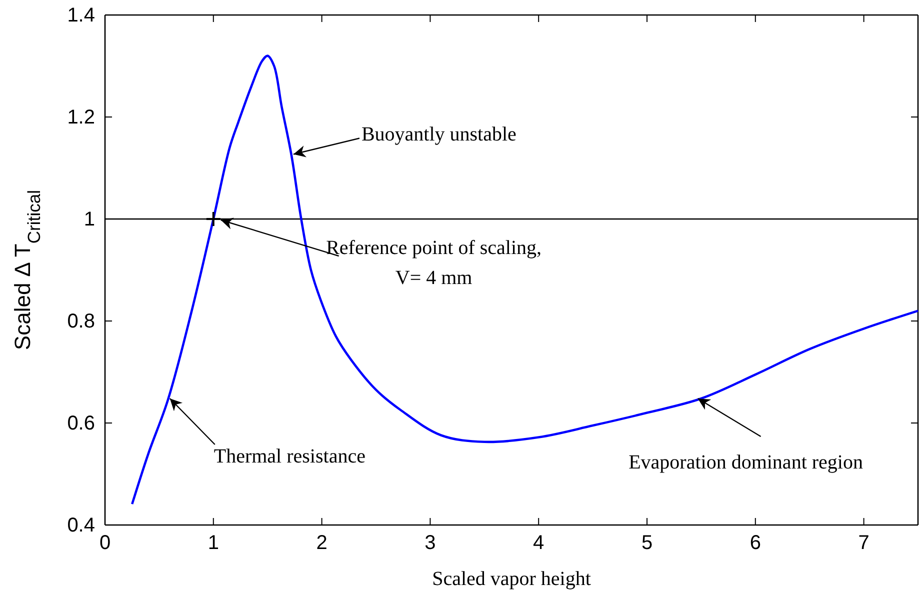 This screenshot has height=594, width=920. What do you see at coordinates (81, 117) in the screenshot?
I see `y-tick-label: 1.2` at bounding box center [81, 117].